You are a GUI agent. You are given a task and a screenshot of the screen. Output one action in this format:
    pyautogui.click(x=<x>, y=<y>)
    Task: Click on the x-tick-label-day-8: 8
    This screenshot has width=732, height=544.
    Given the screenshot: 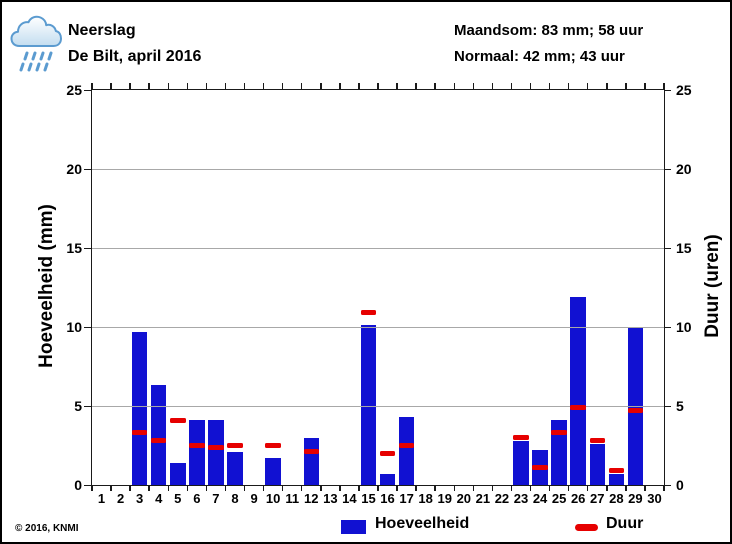 What is the action you would take?
    pyautogui.click(x=235, y=498)
    